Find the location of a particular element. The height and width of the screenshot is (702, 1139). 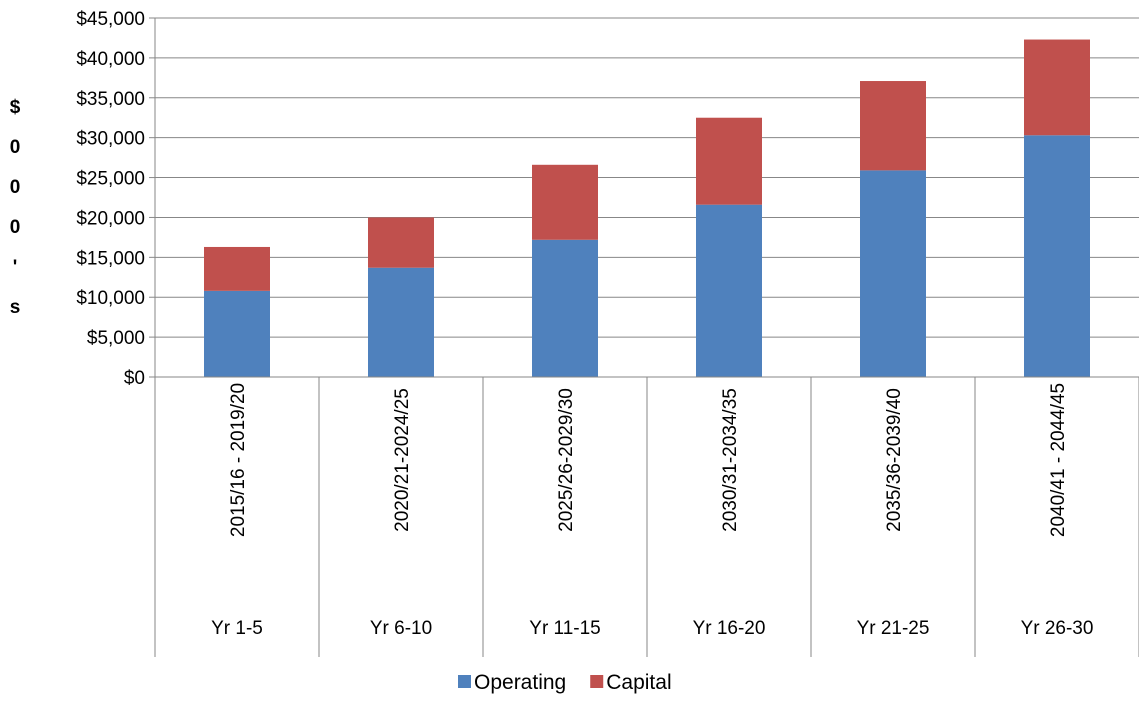

y-tick-label: $40,000 is located at coordinates (110, 59).